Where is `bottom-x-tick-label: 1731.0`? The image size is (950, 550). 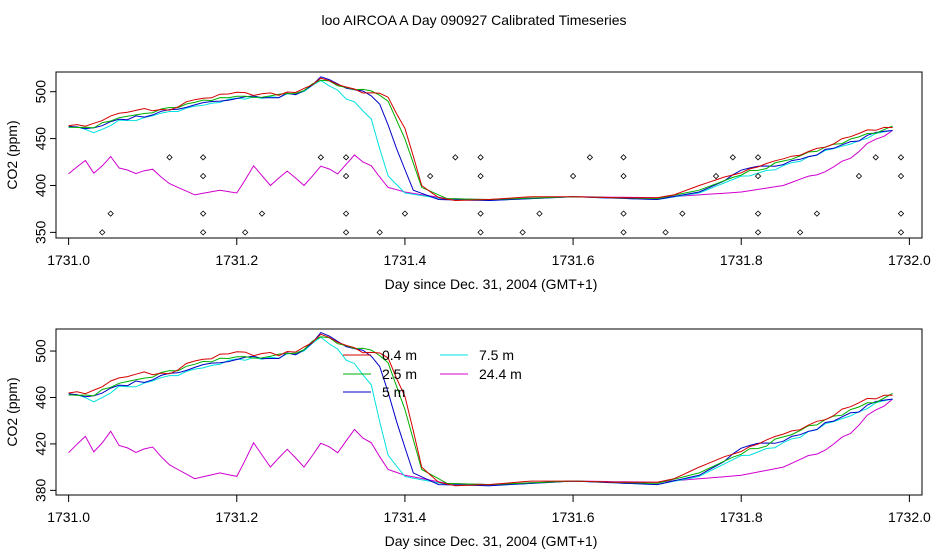 bottom-x-tick-label: 1731.0 is located at coordinates (68, 517).